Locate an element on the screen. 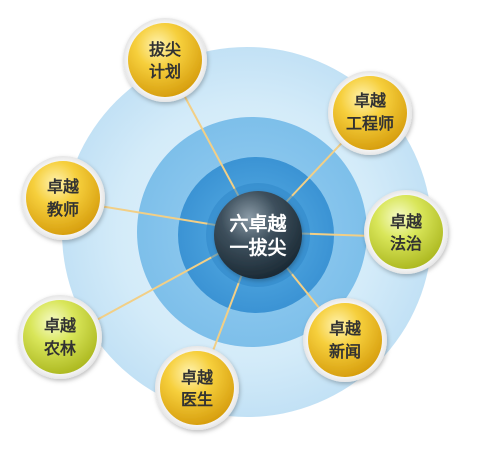 This screenshot has width=487, height=473. node-jihua-line1: 拔尖 is located at coordinates (165, 49).